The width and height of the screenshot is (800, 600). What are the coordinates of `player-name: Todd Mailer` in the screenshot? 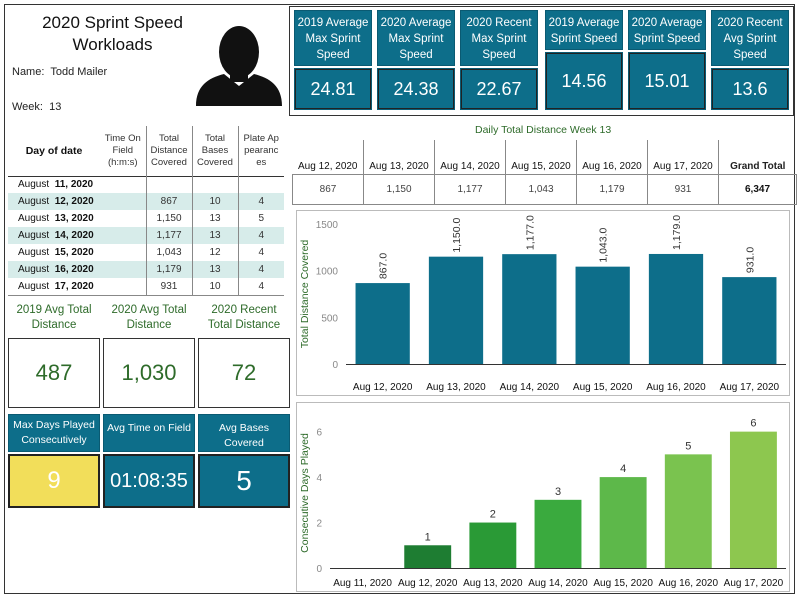 It's located at (79, 72).